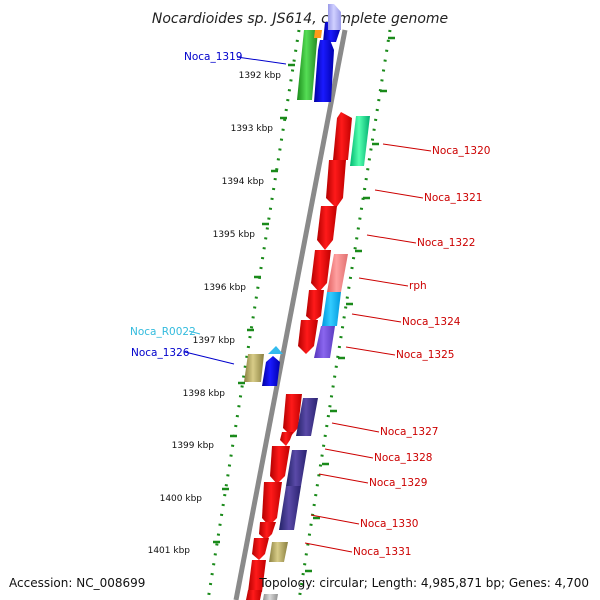 This screenshot has height=600, width=600. Describe the element at coordinates (307, 65) in the screenshot. I see `feature-green-gene` at that location.